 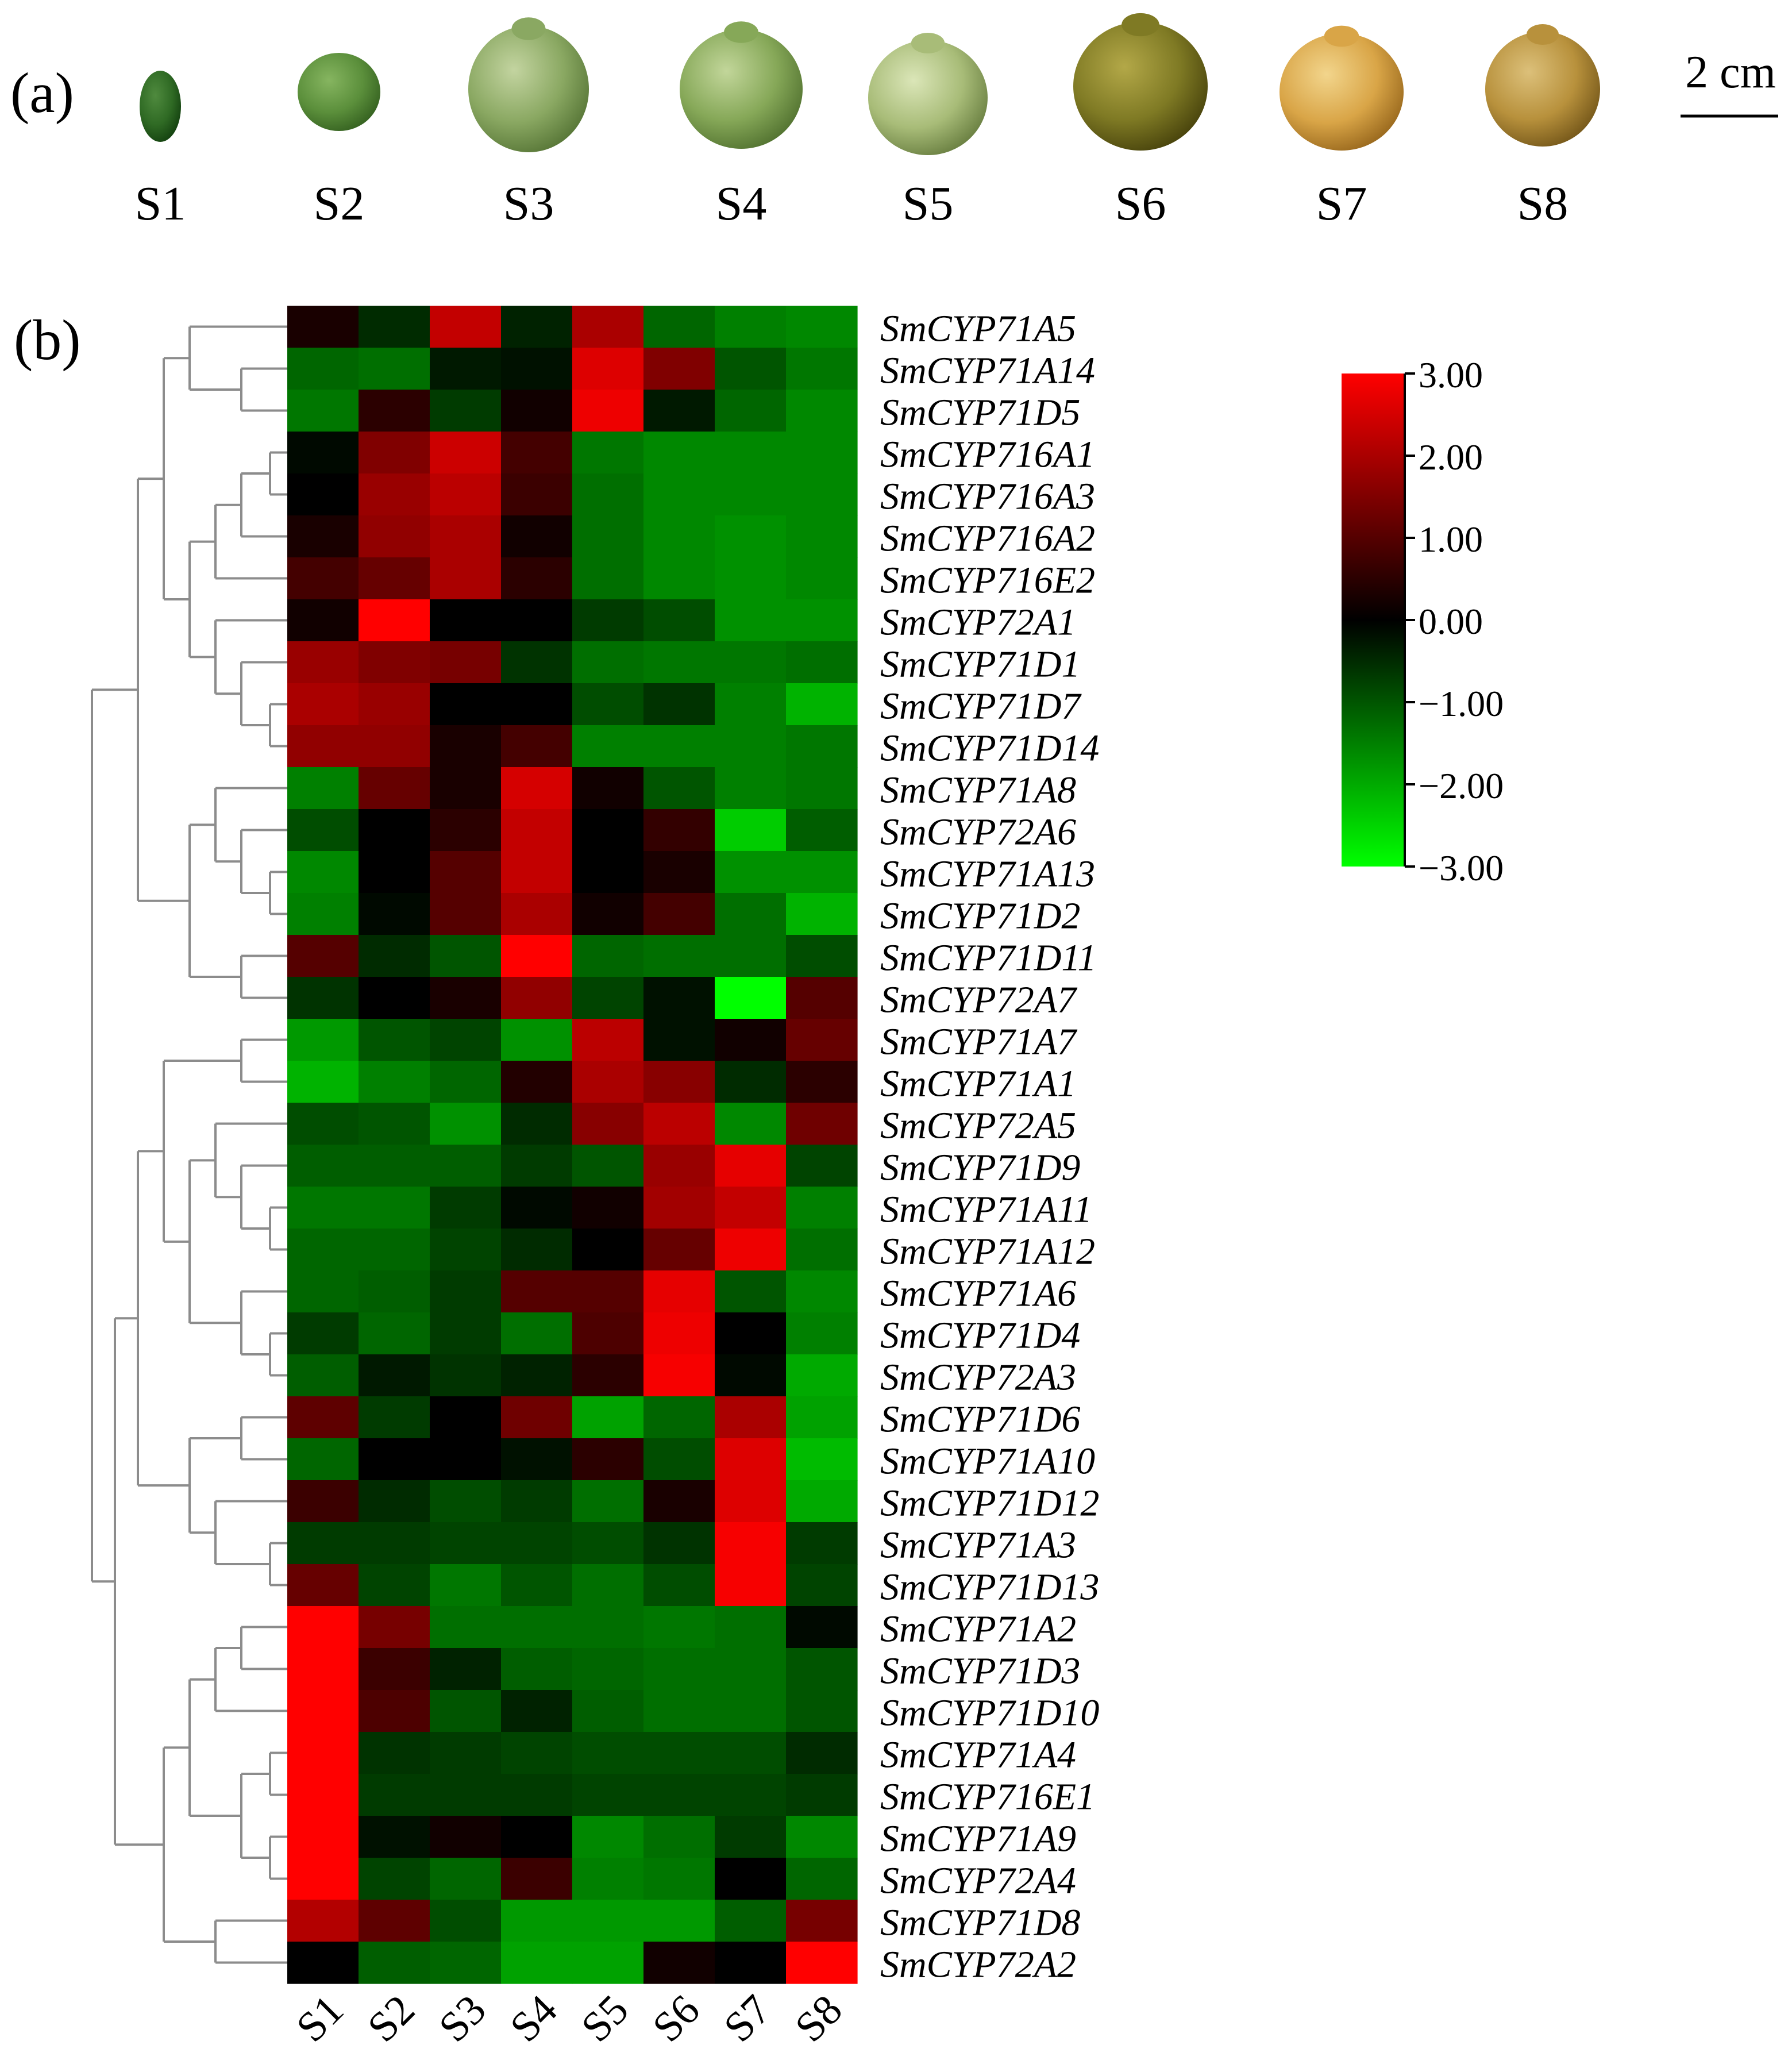 I want to click on cell-SmCYP71D11-S7, so click(x=751, y=956).